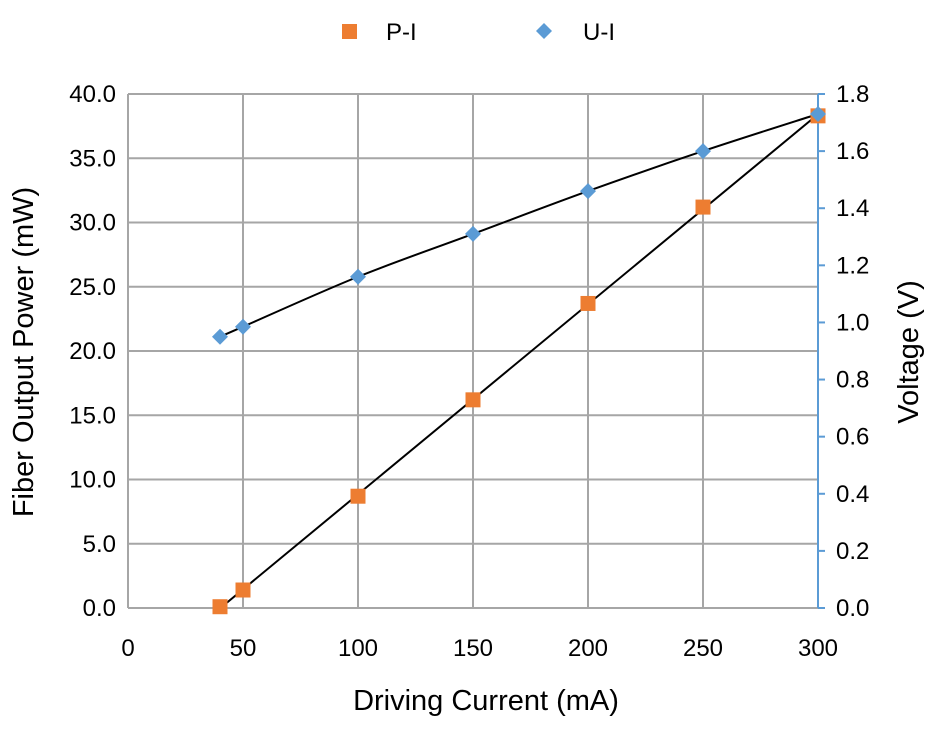 This screenshot has width=930, height=737. Describe the element at coordinates (99, 608) in the screenshot. I see `y-tick-label: 0.0` at that location.